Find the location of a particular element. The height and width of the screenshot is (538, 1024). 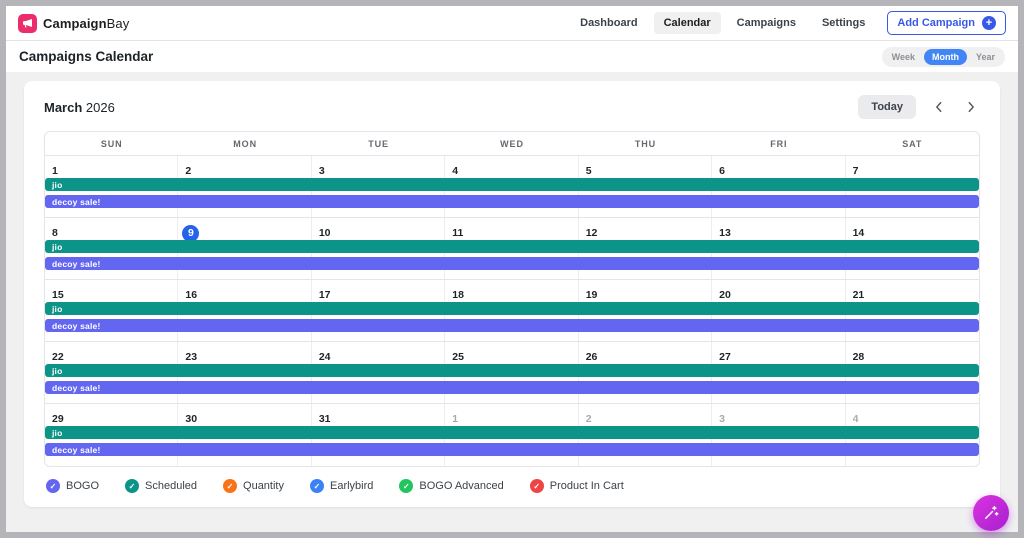

day-cell: 14 is located at coordinates (912, 248).